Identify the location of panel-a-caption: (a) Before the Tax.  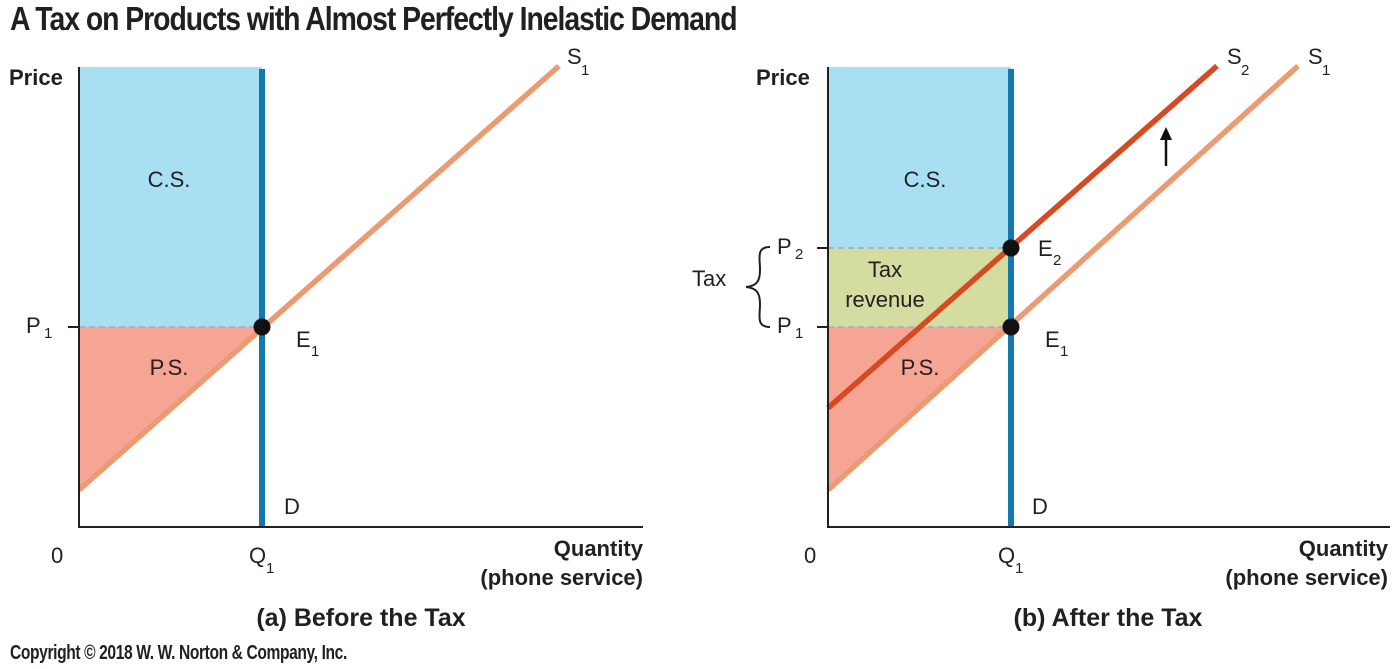
(360, 618).